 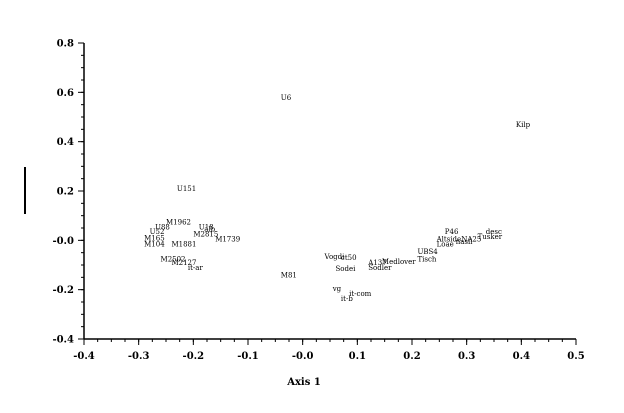 I want to click on x-tick-label: 0.5, so click(x=575, y=356).